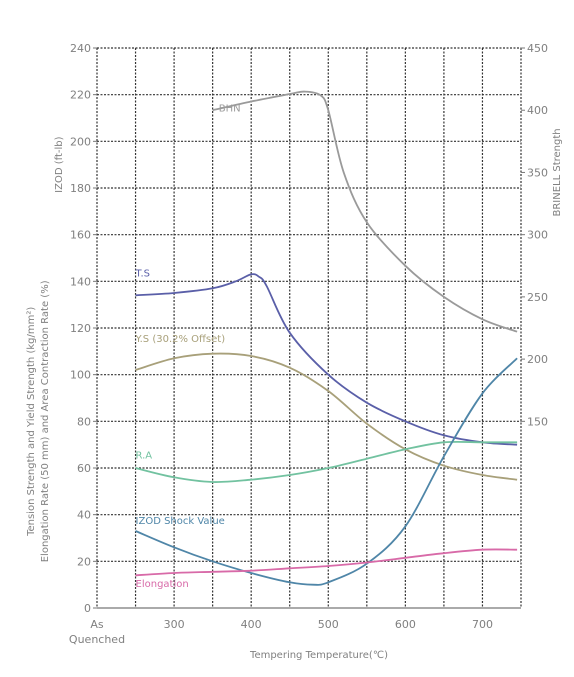 This screenshot has height=677, width=574. What do you see at coordinates (537, 297) in the screenshot?
I see `y-right-tick-label: 250` at bounding box center [537, 297].